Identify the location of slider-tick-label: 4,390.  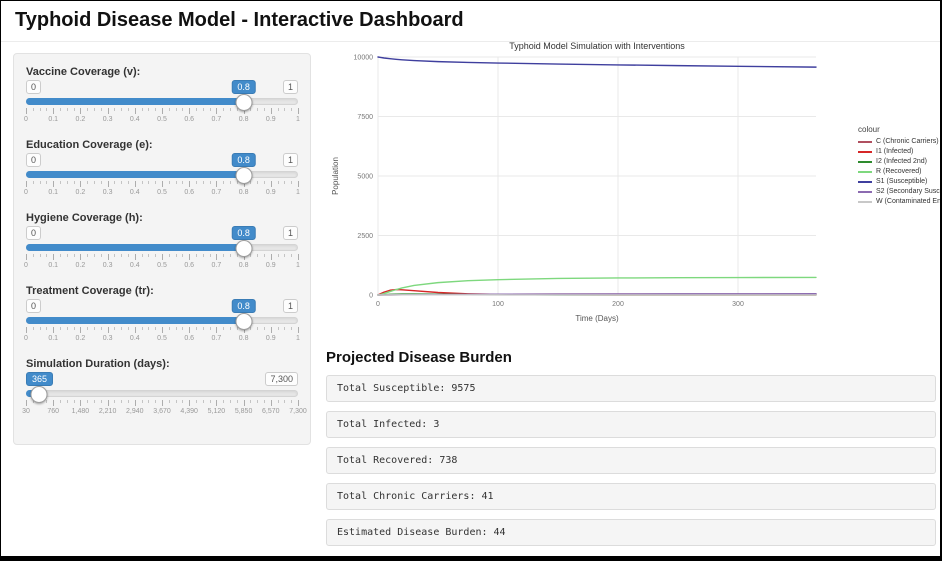
(189, 411).